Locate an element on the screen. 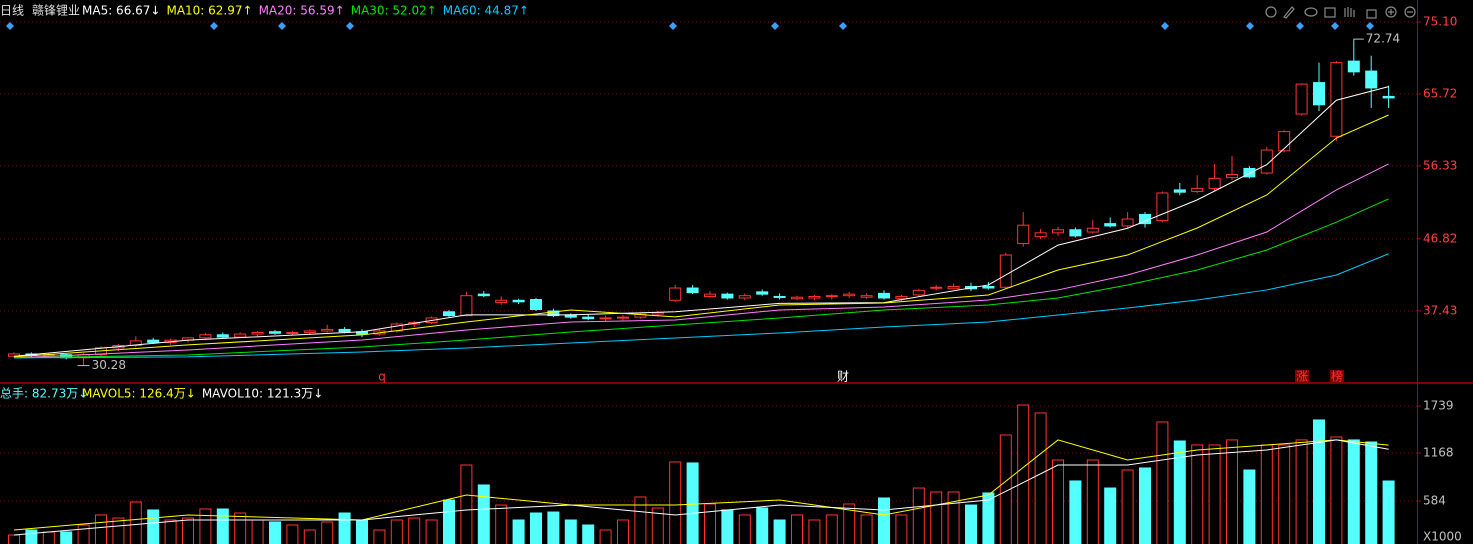 The image size is (1473, 544). y-tick-label: 37.43 is located at coordinates (1440, 310).